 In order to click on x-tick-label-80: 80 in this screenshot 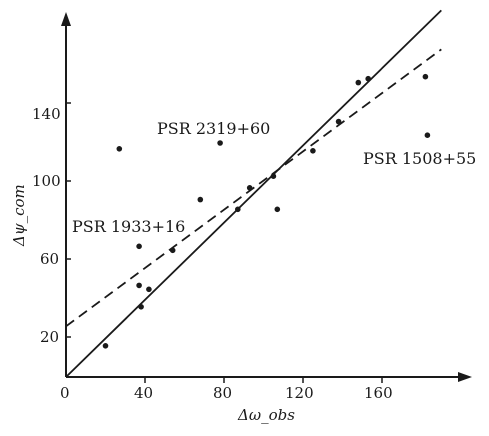, I will do `click(222, 393)`.